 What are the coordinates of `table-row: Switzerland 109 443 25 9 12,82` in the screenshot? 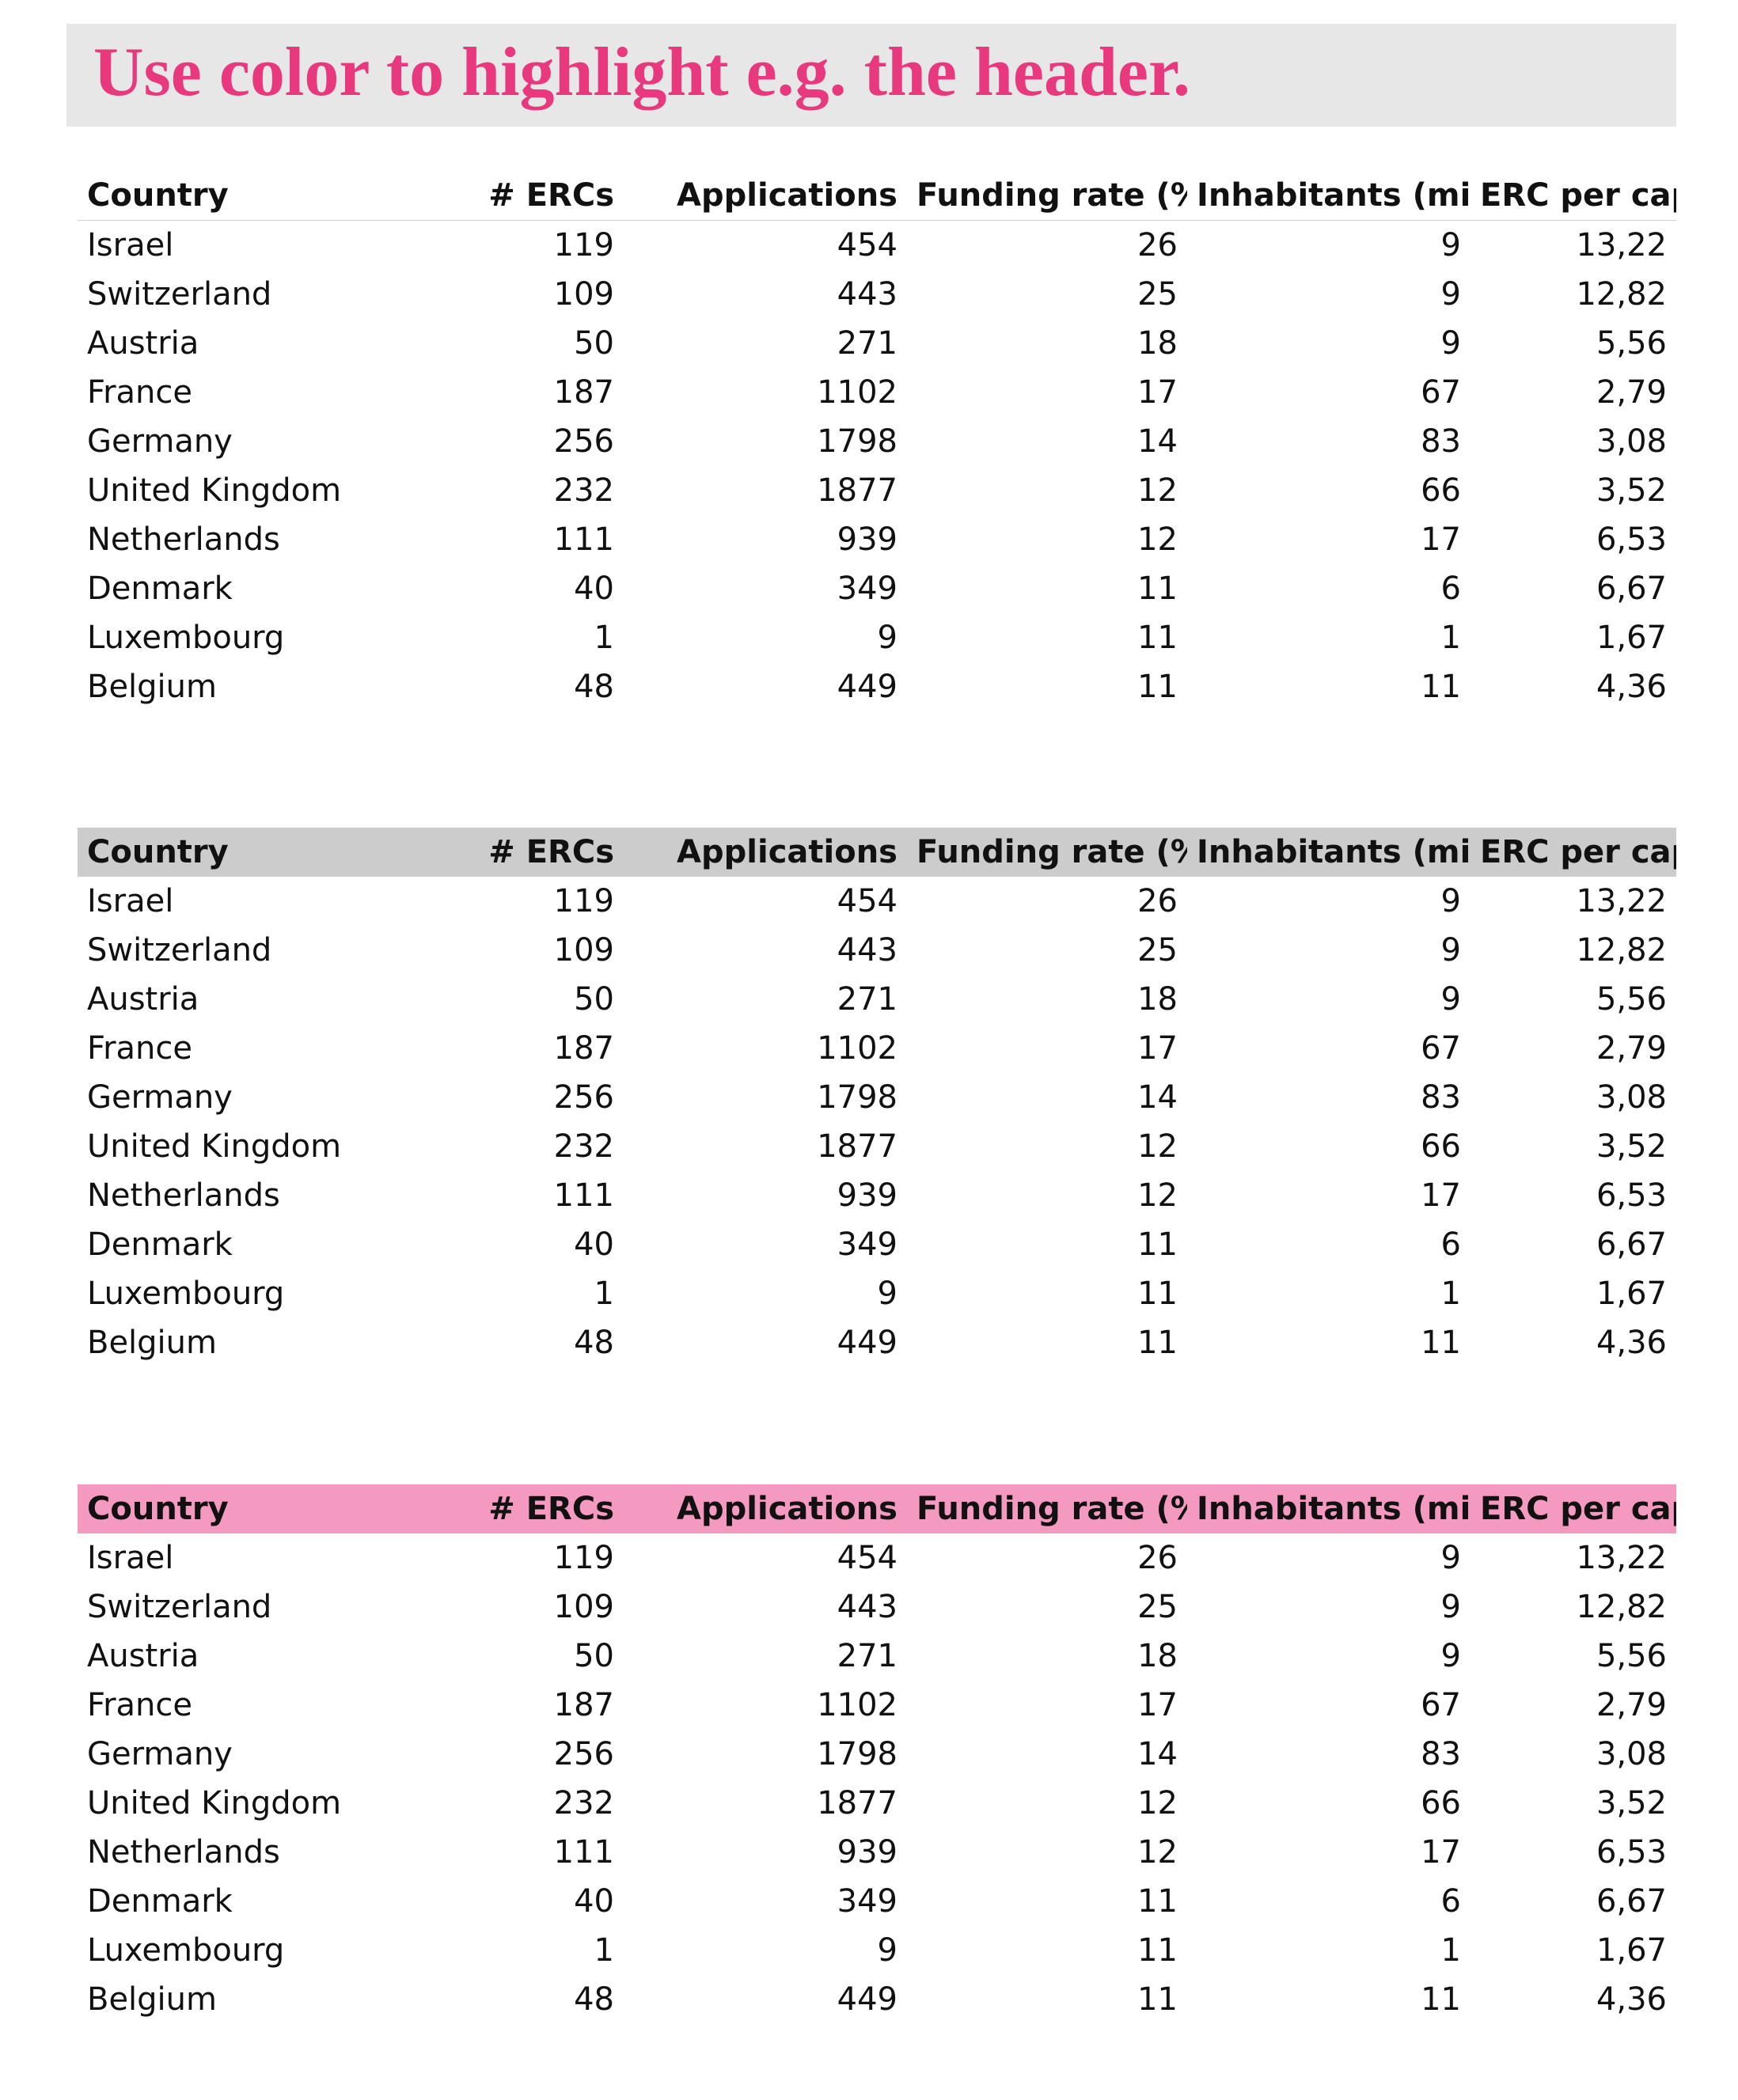 It's located at (877, 950).